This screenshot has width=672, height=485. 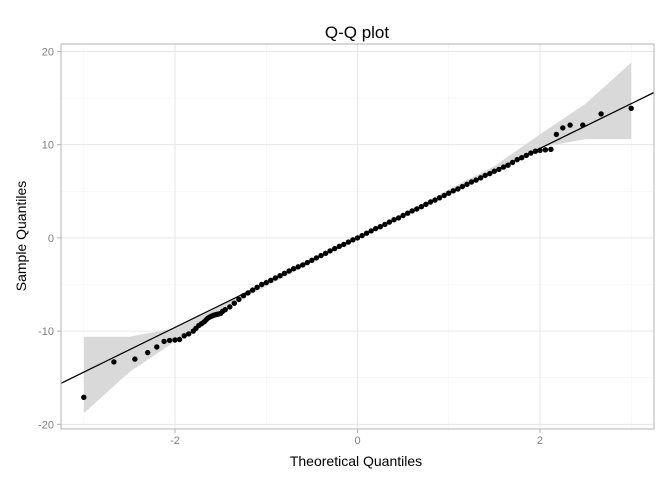 I want to click on y-axis-title: Sample Quantiles, so click(x=21, y=236).